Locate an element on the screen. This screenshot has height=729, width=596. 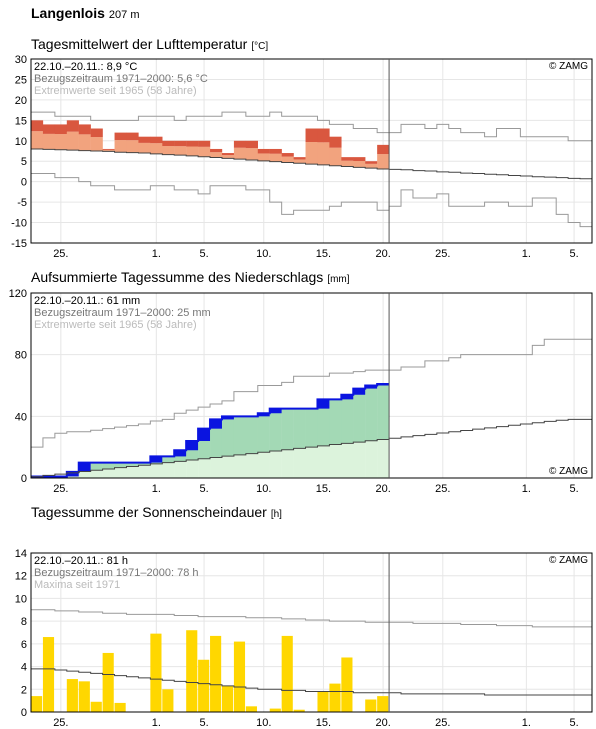
extreme-min-line is located at coordinates (311, 200).